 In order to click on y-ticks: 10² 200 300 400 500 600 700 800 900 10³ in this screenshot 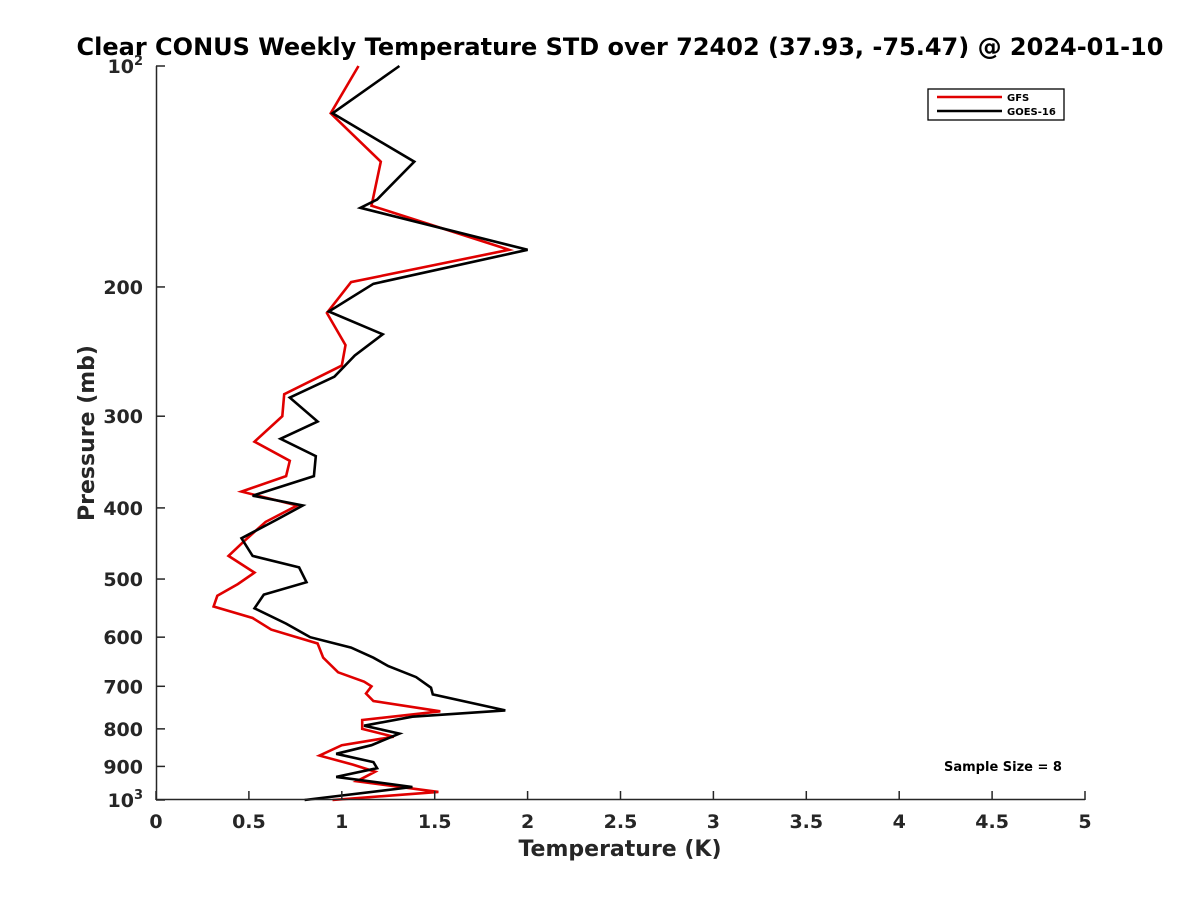, I will do `click(134, 433)`.